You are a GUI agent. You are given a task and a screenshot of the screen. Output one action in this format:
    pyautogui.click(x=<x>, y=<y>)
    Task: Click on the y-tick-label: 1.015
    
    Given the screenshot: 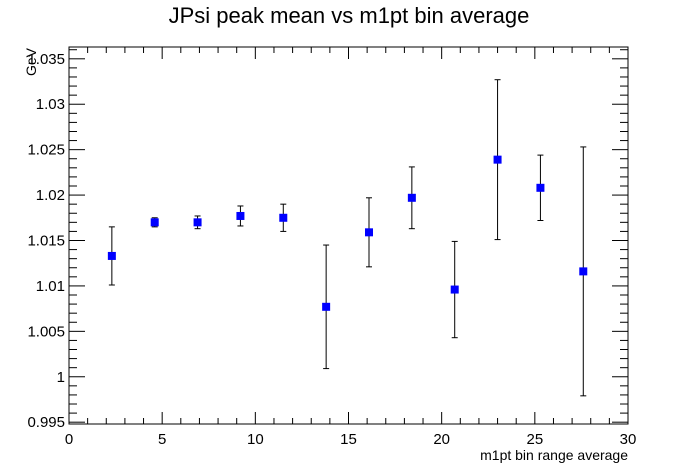 What is the action you would take?
    pyautogui.click(x=46, y=240)
    